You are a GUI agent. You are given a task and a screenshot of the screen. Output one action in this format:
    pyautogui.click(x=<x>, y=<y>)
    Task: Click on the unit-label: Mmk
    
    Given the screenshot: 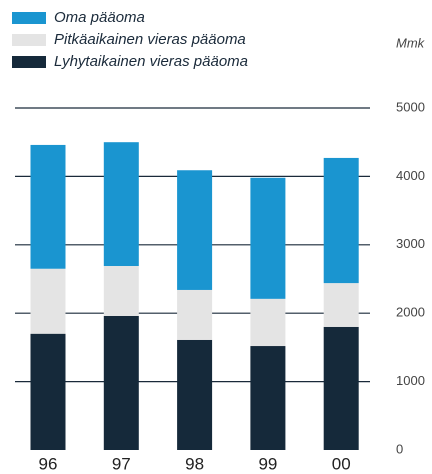 What is the action you would take?
    pyautogui.click(x=411, y=42)
    